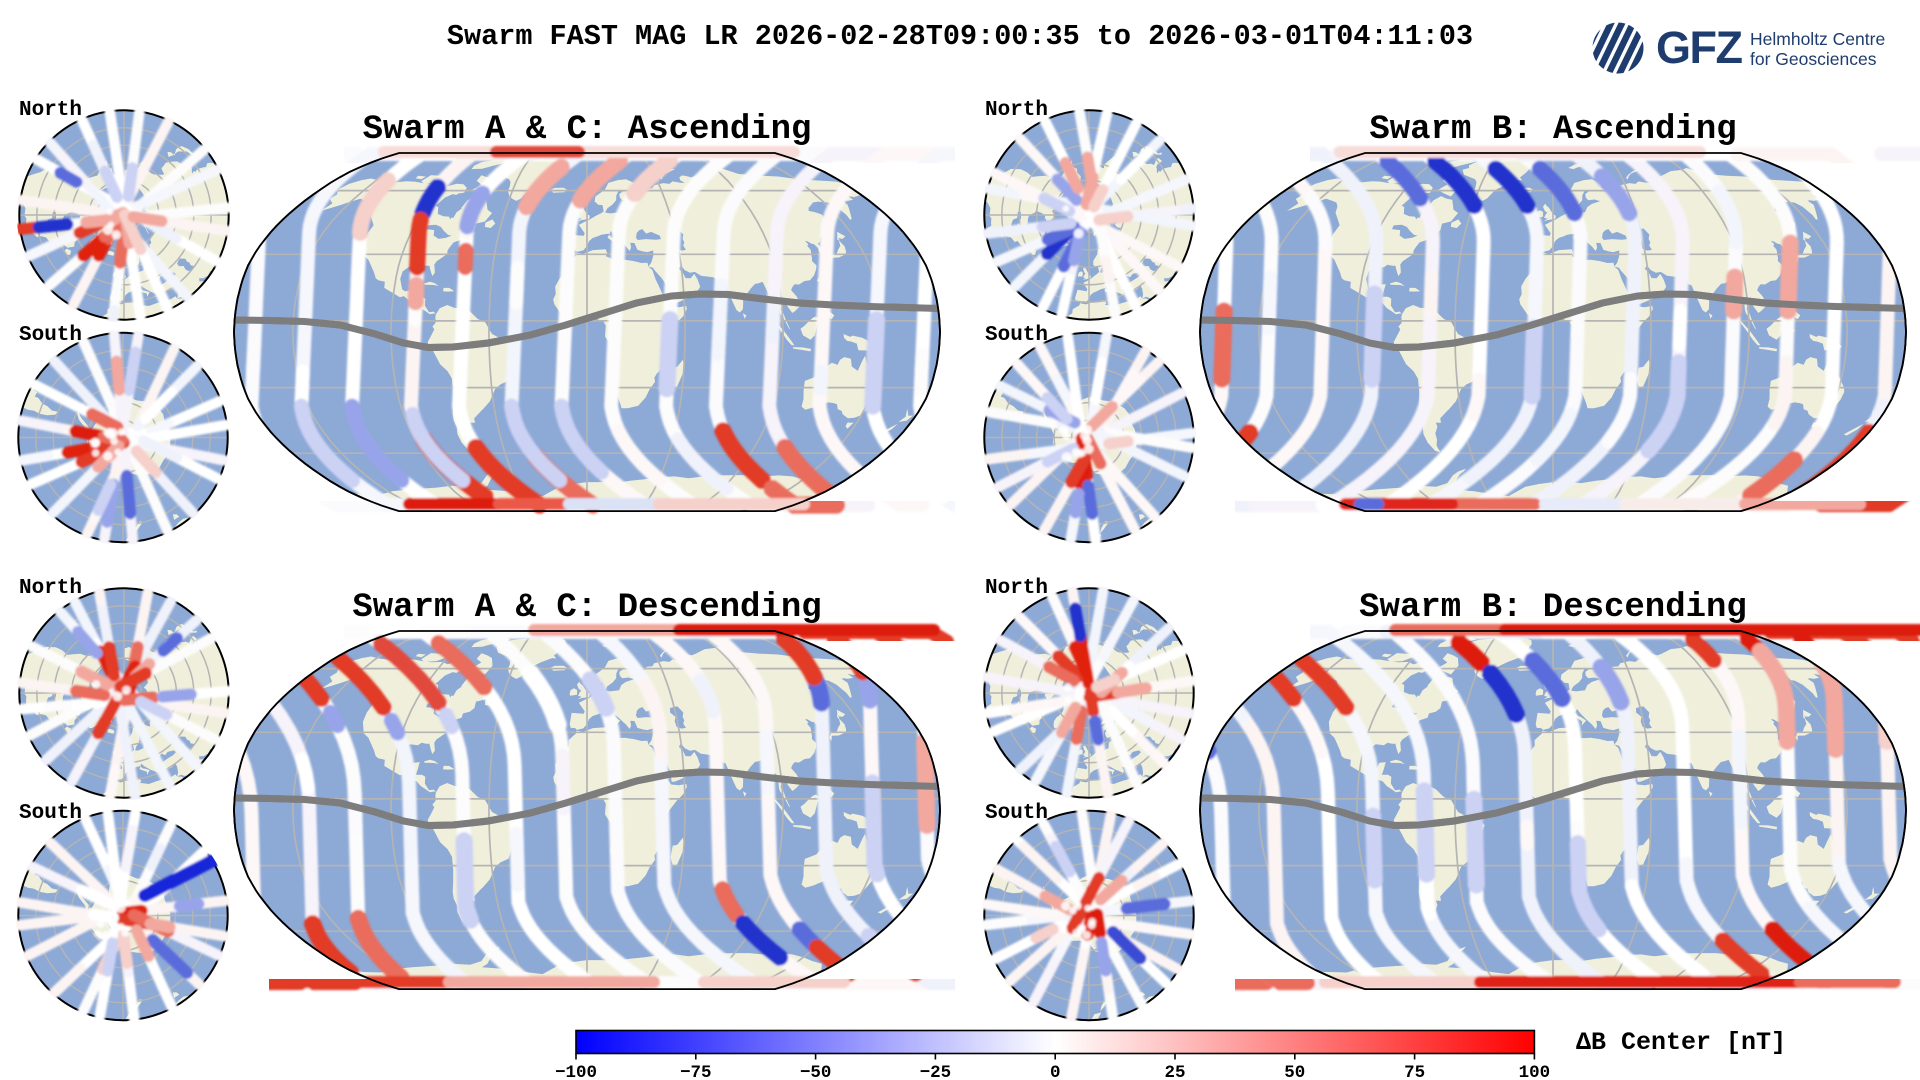  I want to click on svg-text: 25, so click(1174, 1071).